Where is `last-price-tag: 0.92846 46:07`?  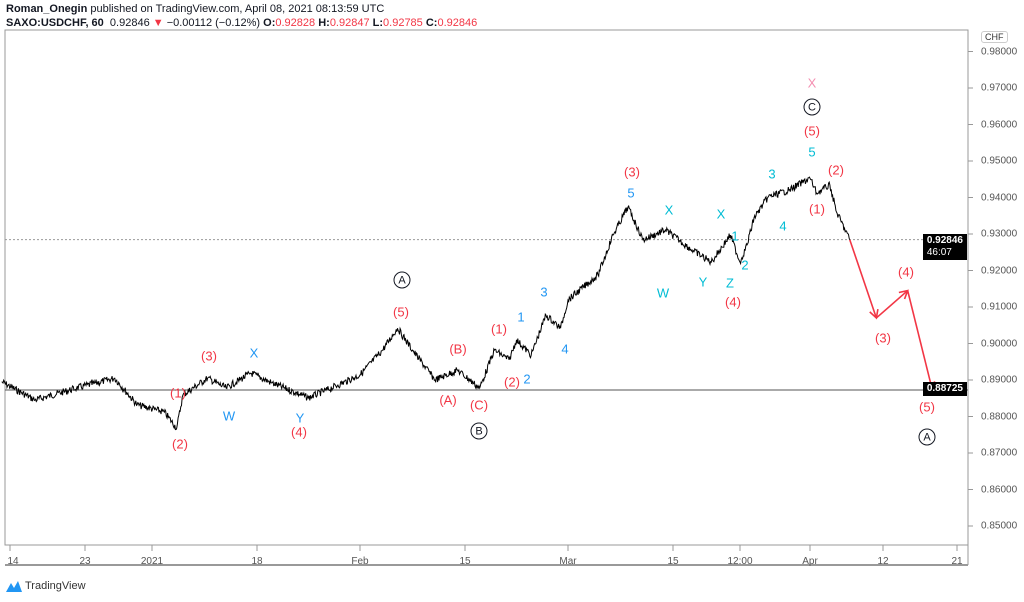
last-price-tag: 0.92846 46:07 is located at coordinates (944, 246).